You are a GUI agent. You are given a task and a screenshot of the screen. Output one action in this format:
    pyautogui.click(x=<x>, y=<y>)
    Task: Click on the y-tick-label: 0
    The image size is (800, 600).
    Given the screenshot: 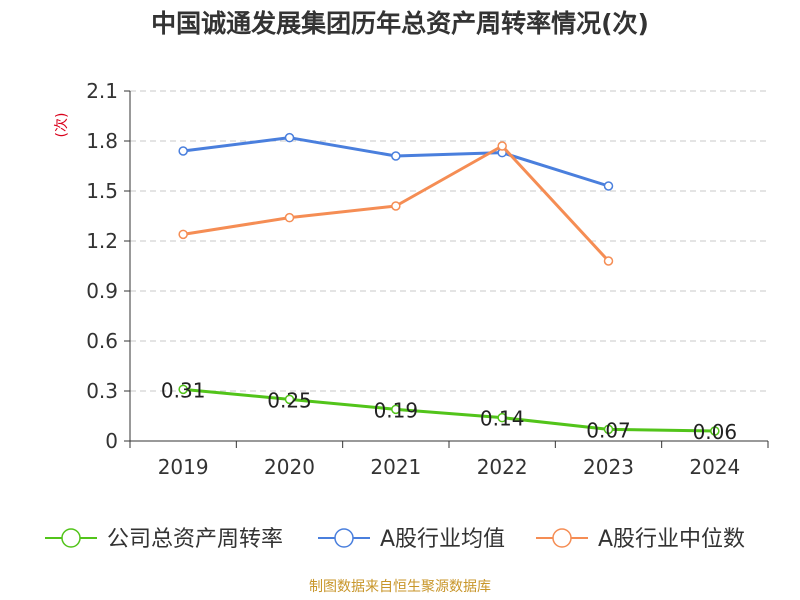 What is the action you would take?
    pyautogui.click(x=111, y=441)
    